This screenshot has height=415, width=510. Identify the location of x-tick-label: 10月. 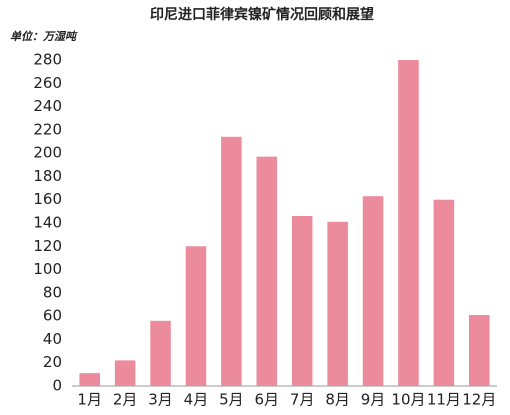
(408, 400).